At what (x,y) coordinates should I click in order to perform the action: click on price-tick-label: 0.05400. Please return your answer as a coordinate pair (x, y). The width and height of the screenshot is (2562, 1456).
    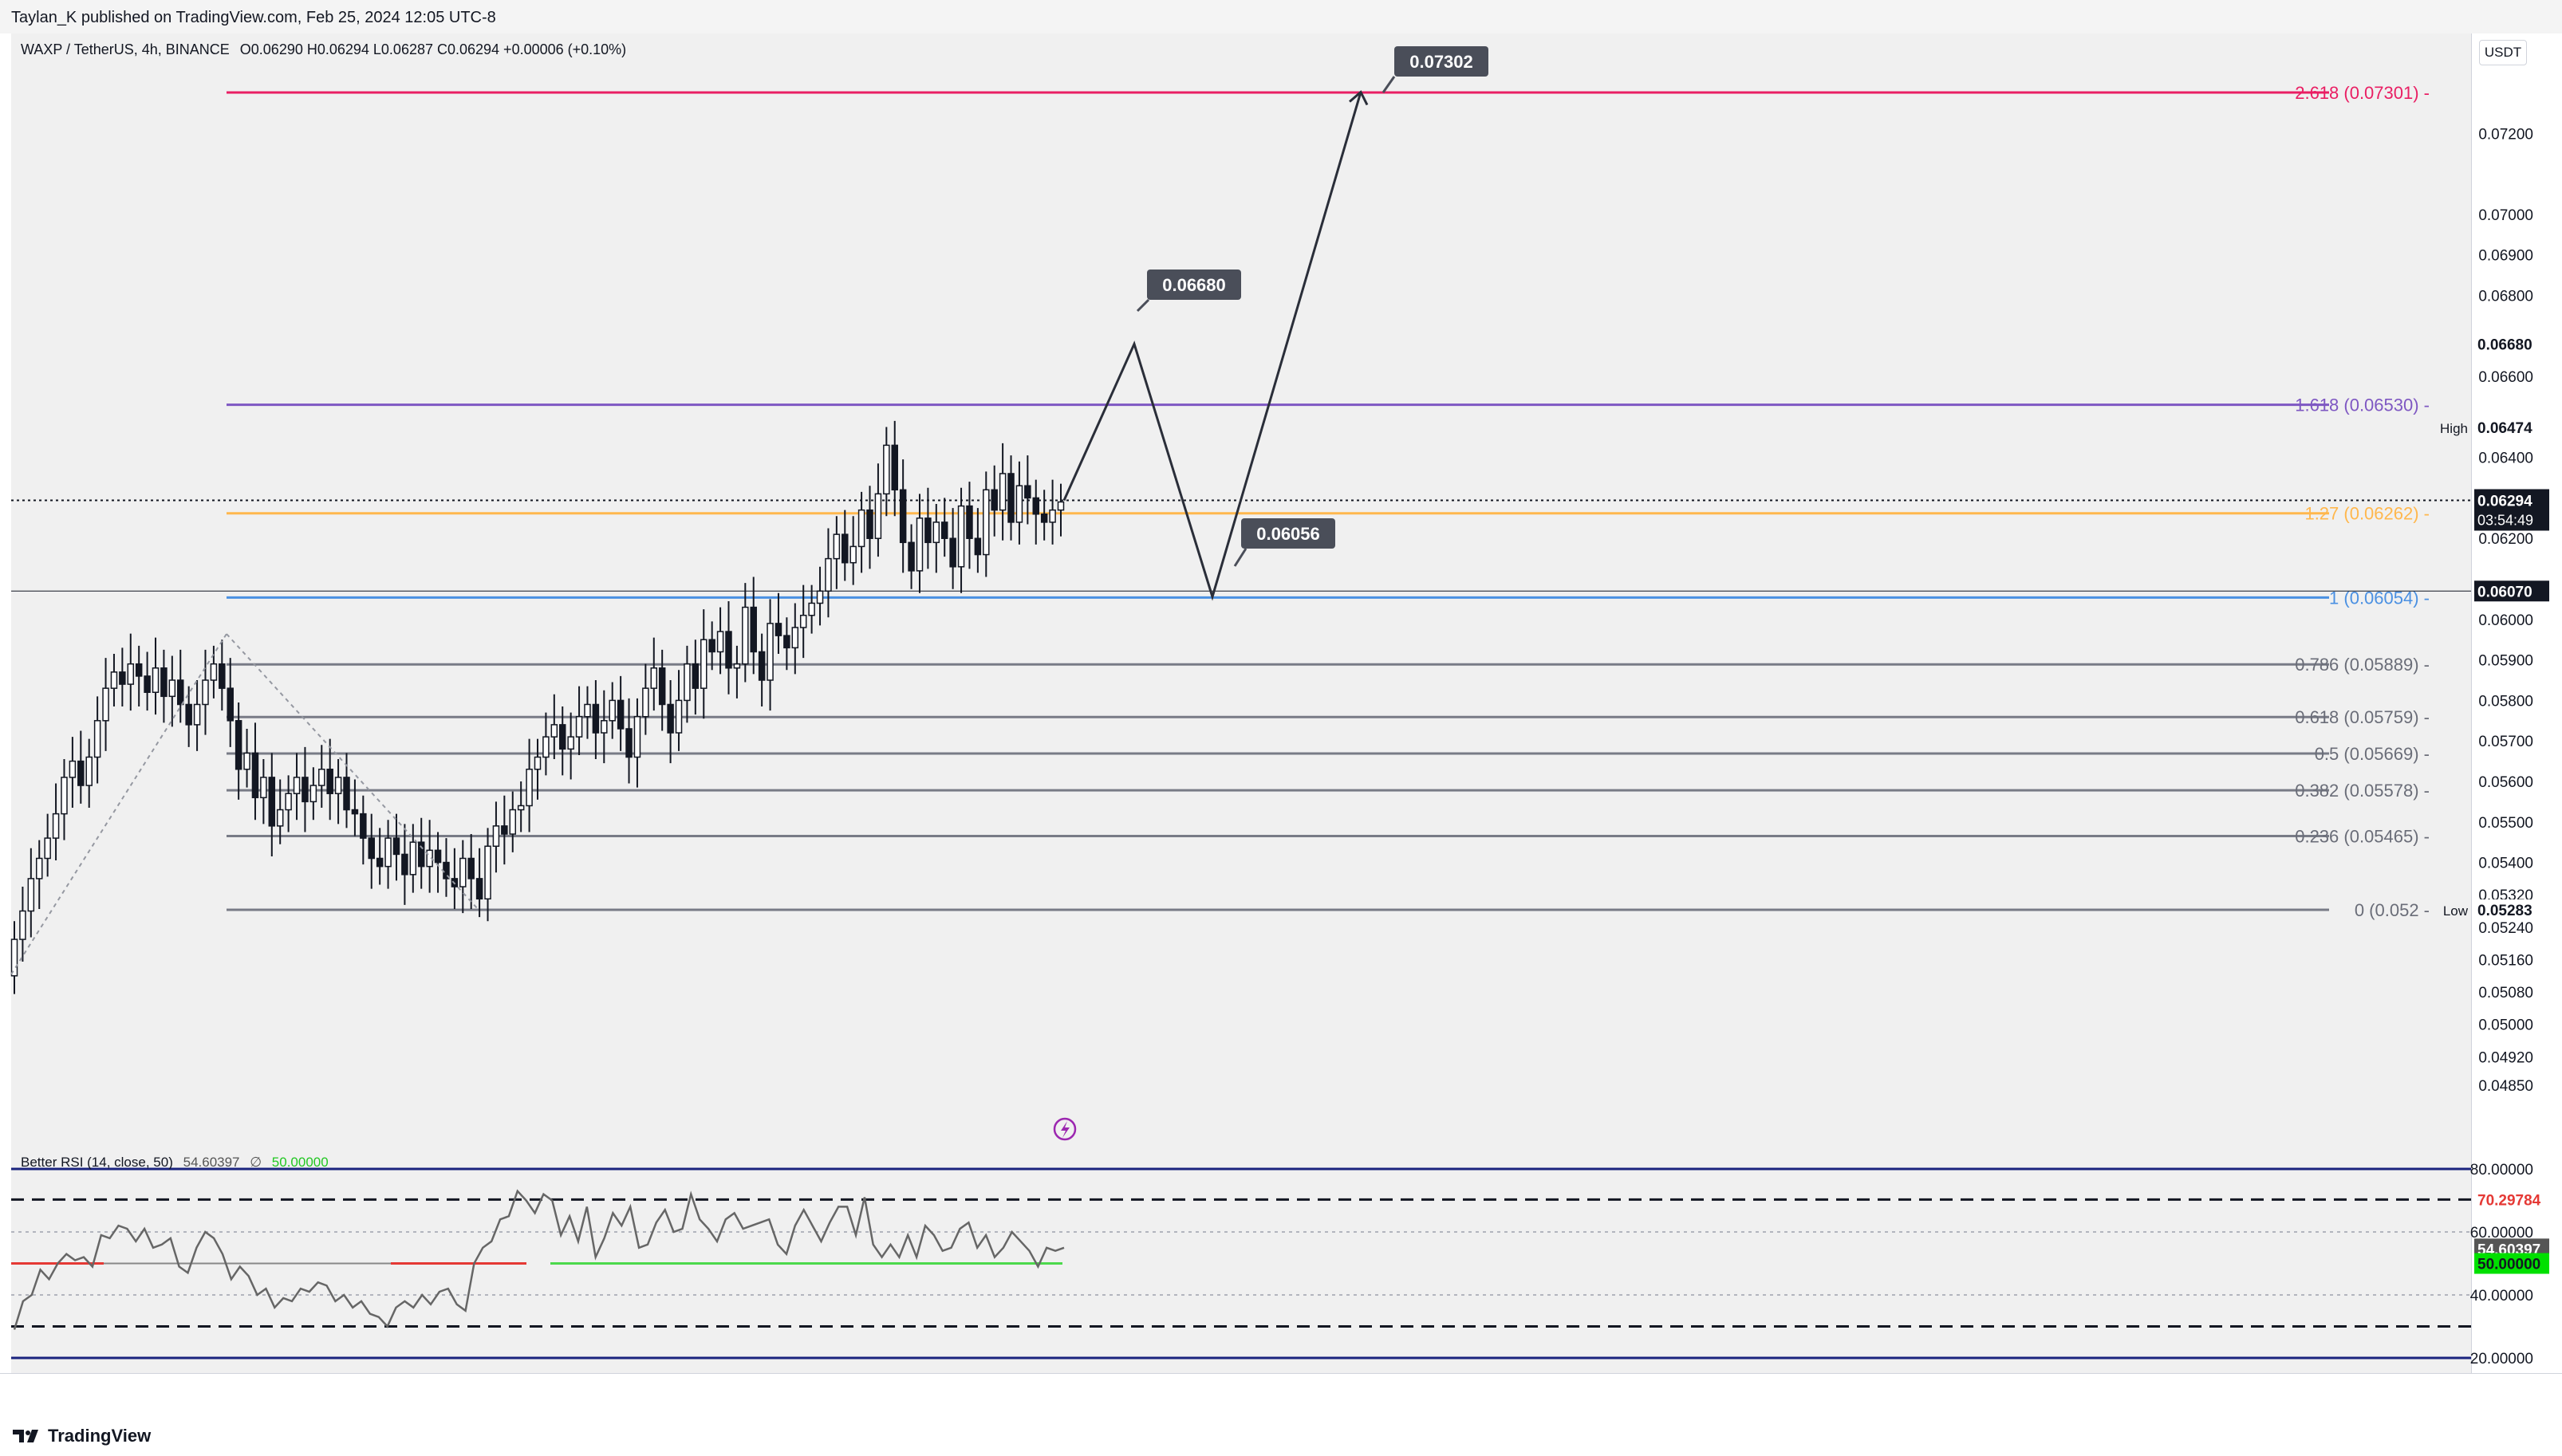
    Looking at the image, I should click on (2505, 864).